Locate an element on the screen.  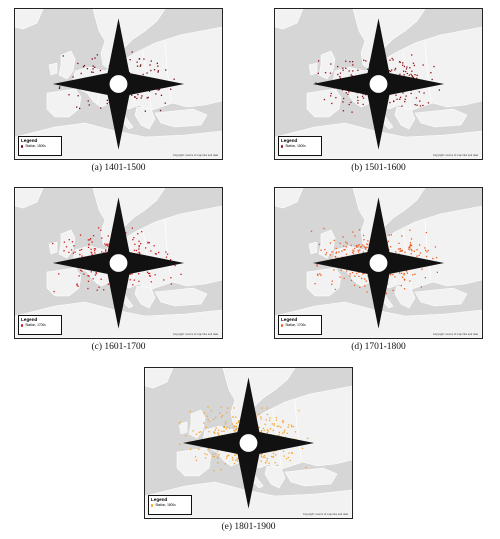
legend-dot-icon is located at coordinates (22, 146).